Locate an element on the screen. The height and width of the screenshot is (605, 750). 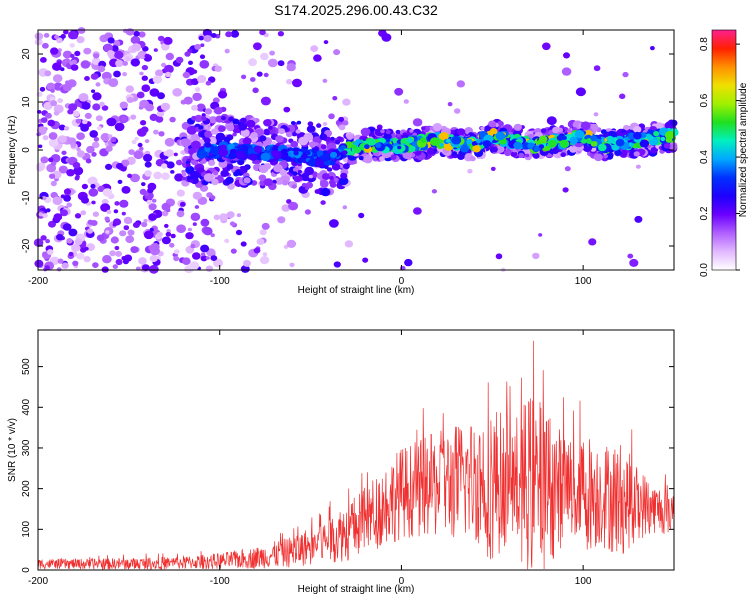
colorbar-tick-label: 0.8 is located at coordinates (704, 44).